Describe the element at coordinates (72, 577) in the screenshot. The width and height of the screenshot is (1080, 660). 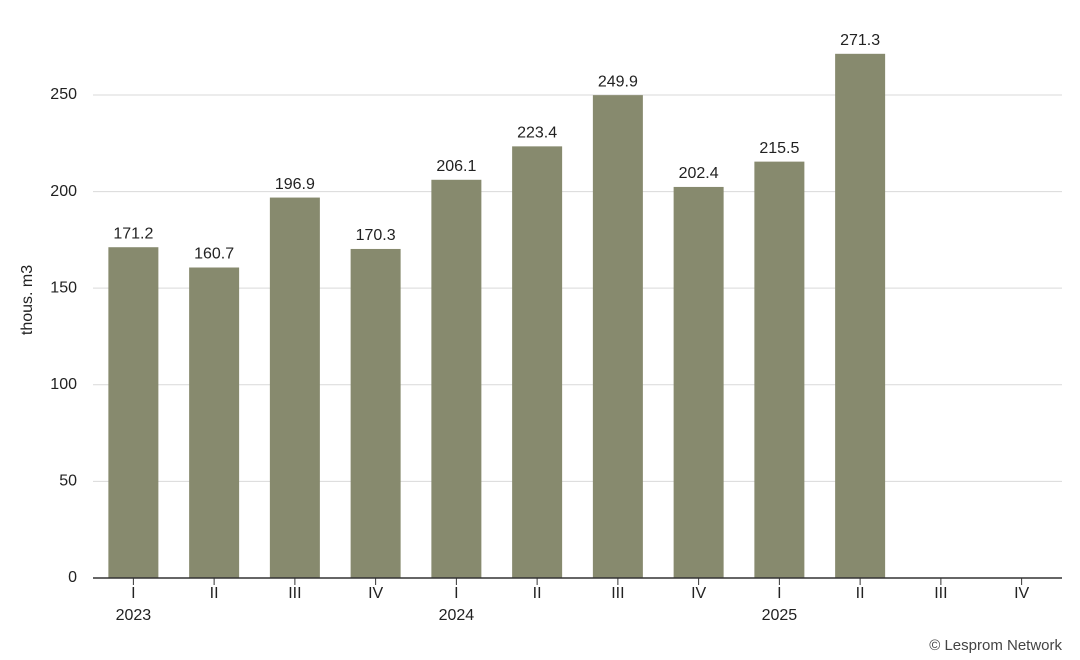
I see `y-tick-label: 0` at that location.